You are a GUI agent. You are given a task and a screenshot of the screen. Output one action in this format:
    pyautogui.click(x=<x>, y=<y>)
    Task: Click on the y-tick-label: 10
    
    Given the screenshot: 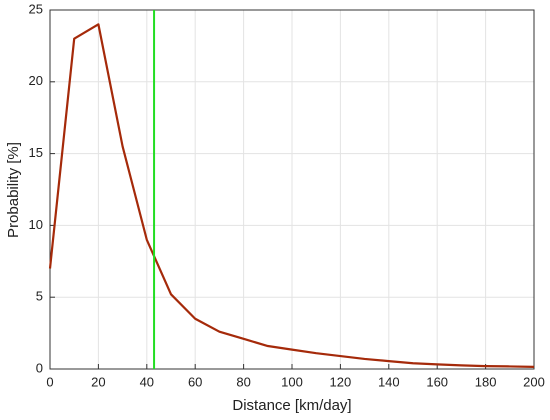 What is the action you would take?
    pyautogui.click(x=36, y=224)
    